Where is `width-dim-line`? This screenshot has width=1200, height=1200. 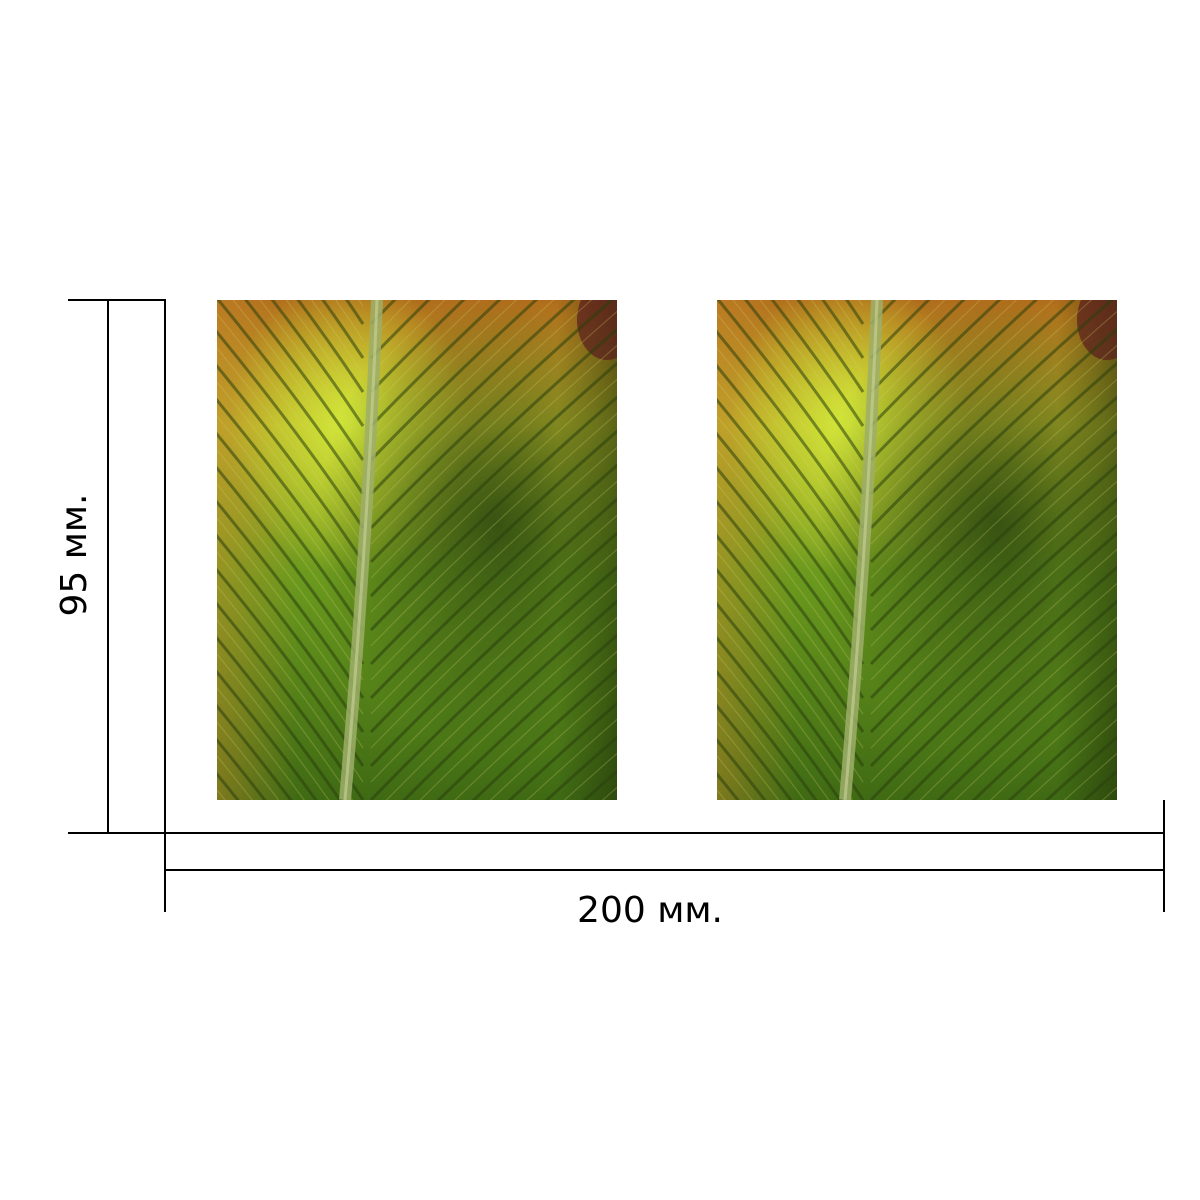
width-dim-line is located at coordinates (664, 870).